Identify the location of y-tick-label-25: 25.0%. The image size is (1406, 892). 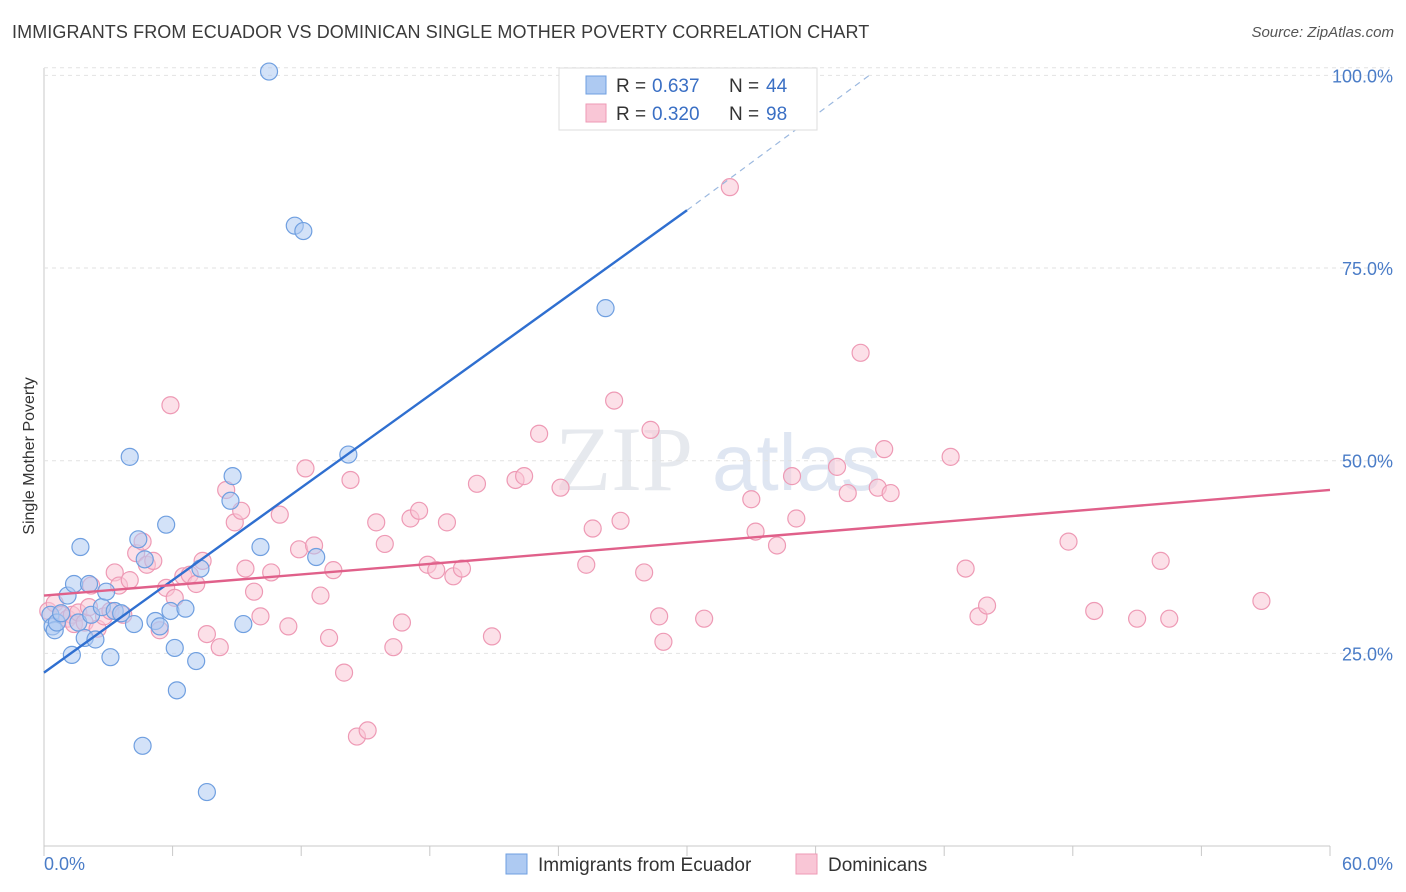
(1367, 654).